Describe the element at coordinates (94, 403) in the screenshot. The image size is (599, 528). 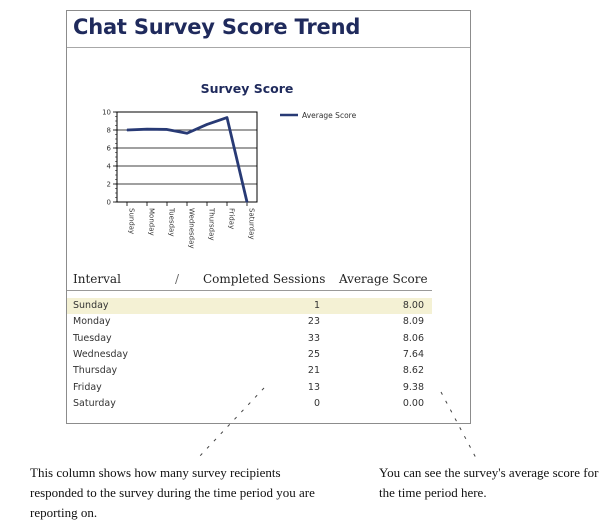
I see `cell-interval: Saturday` at that location.